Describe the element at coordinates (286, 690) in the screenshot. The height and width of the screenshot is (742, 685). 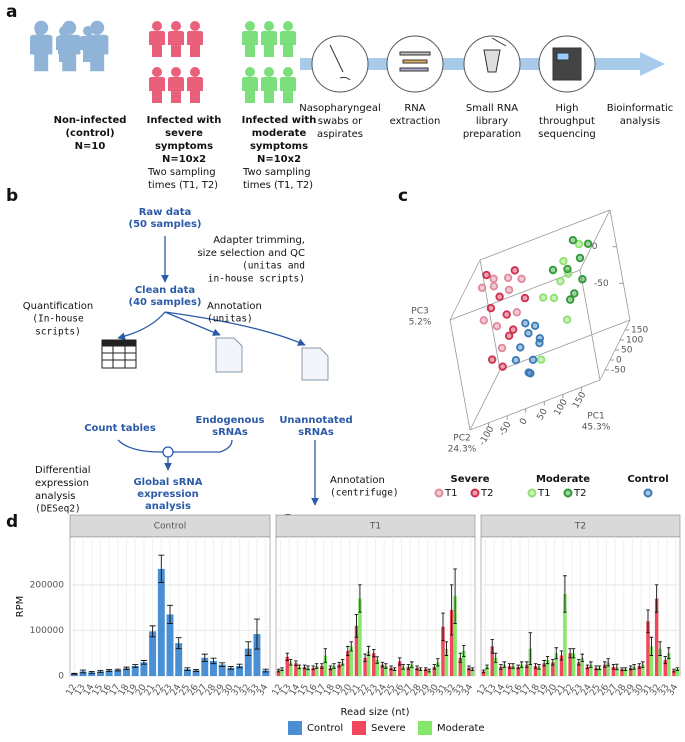
I see `x-tick-label: 13` at that location.